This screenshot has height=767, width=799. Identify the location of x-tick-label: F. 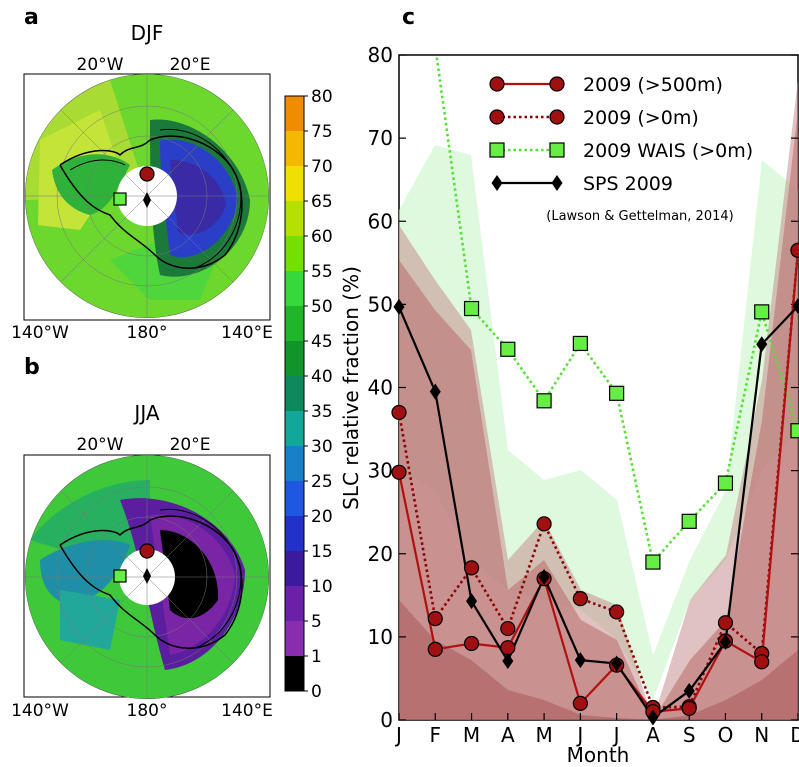
(436, 735).